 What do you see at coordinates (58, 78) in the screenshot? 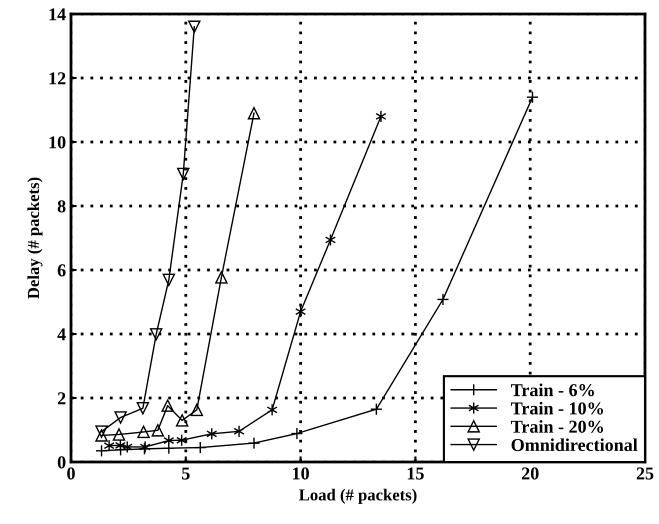
I see `y-tick-label: 12` at bounding box center [58, 78].